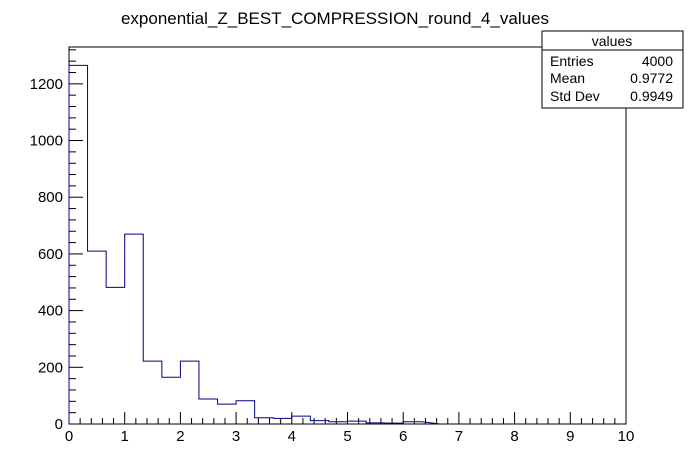  I want to click on y-tick-label: 400, so click(50, 311).